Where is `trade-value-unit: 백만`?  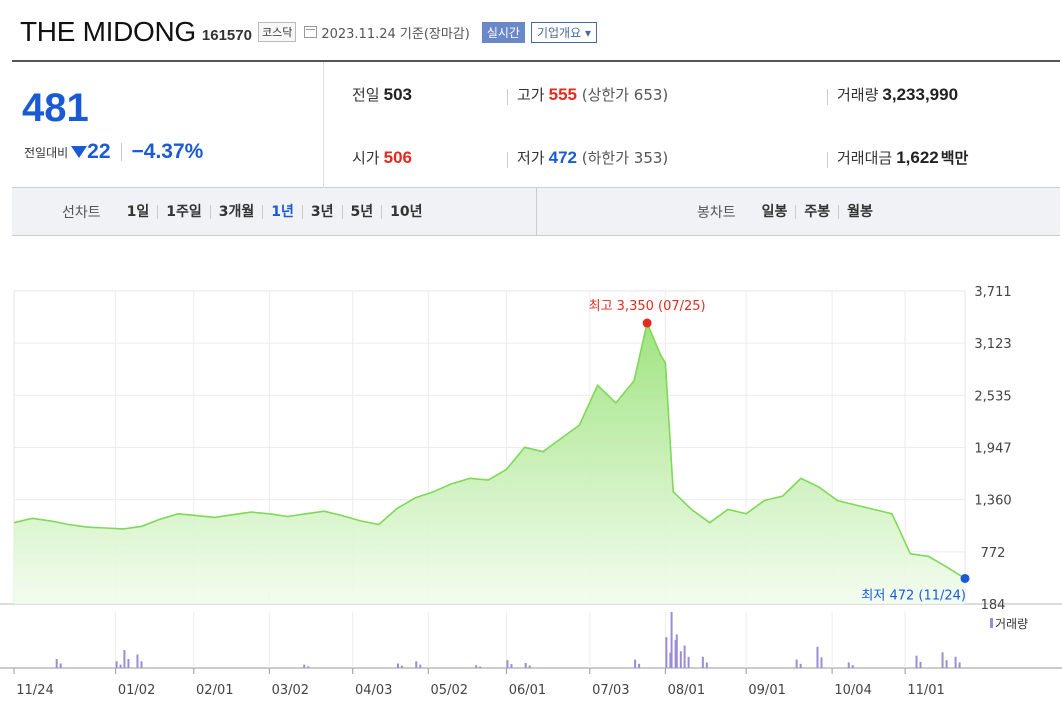
trade-value-unit: 백만 is located at coordinates (954, 158).